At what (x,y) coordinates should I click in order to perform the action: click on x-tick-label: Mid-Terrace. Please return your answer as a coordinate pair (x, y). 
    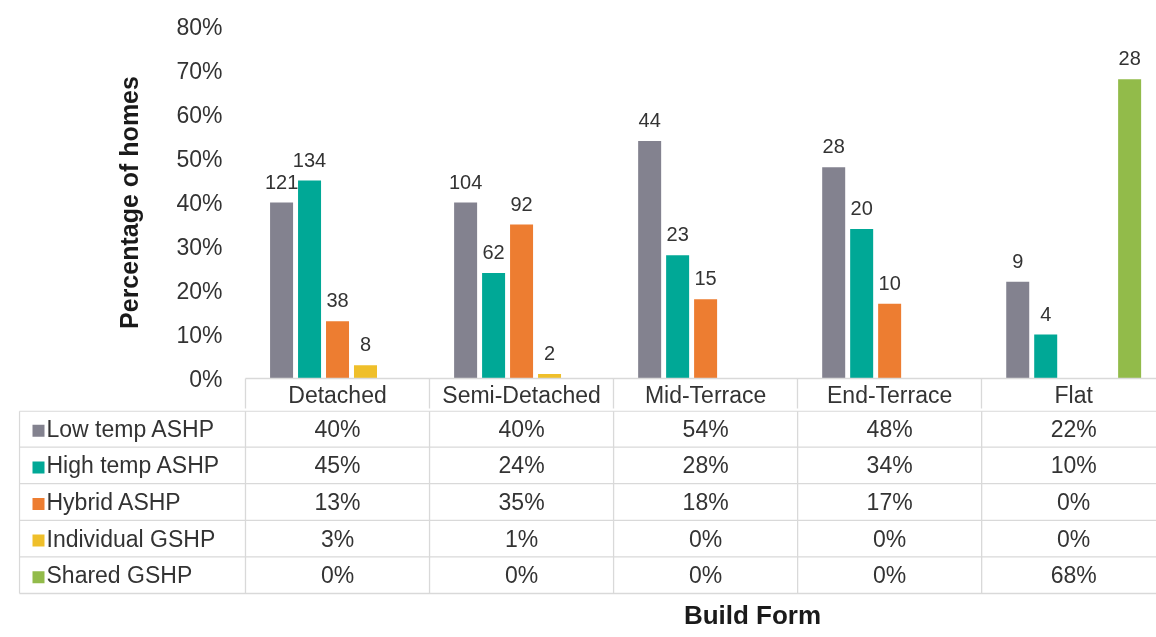
    Looking at the image, I should click on (705, 394).